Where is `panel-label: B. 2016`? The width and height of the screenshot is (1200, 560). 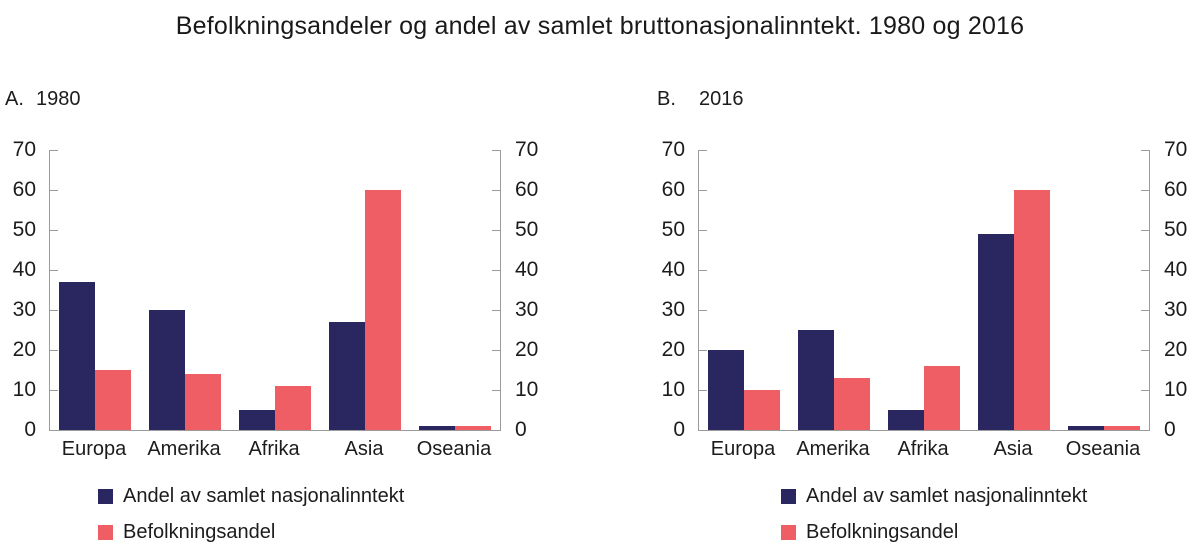
panel-label: B. 2016 is located at coordinates (799, 100).